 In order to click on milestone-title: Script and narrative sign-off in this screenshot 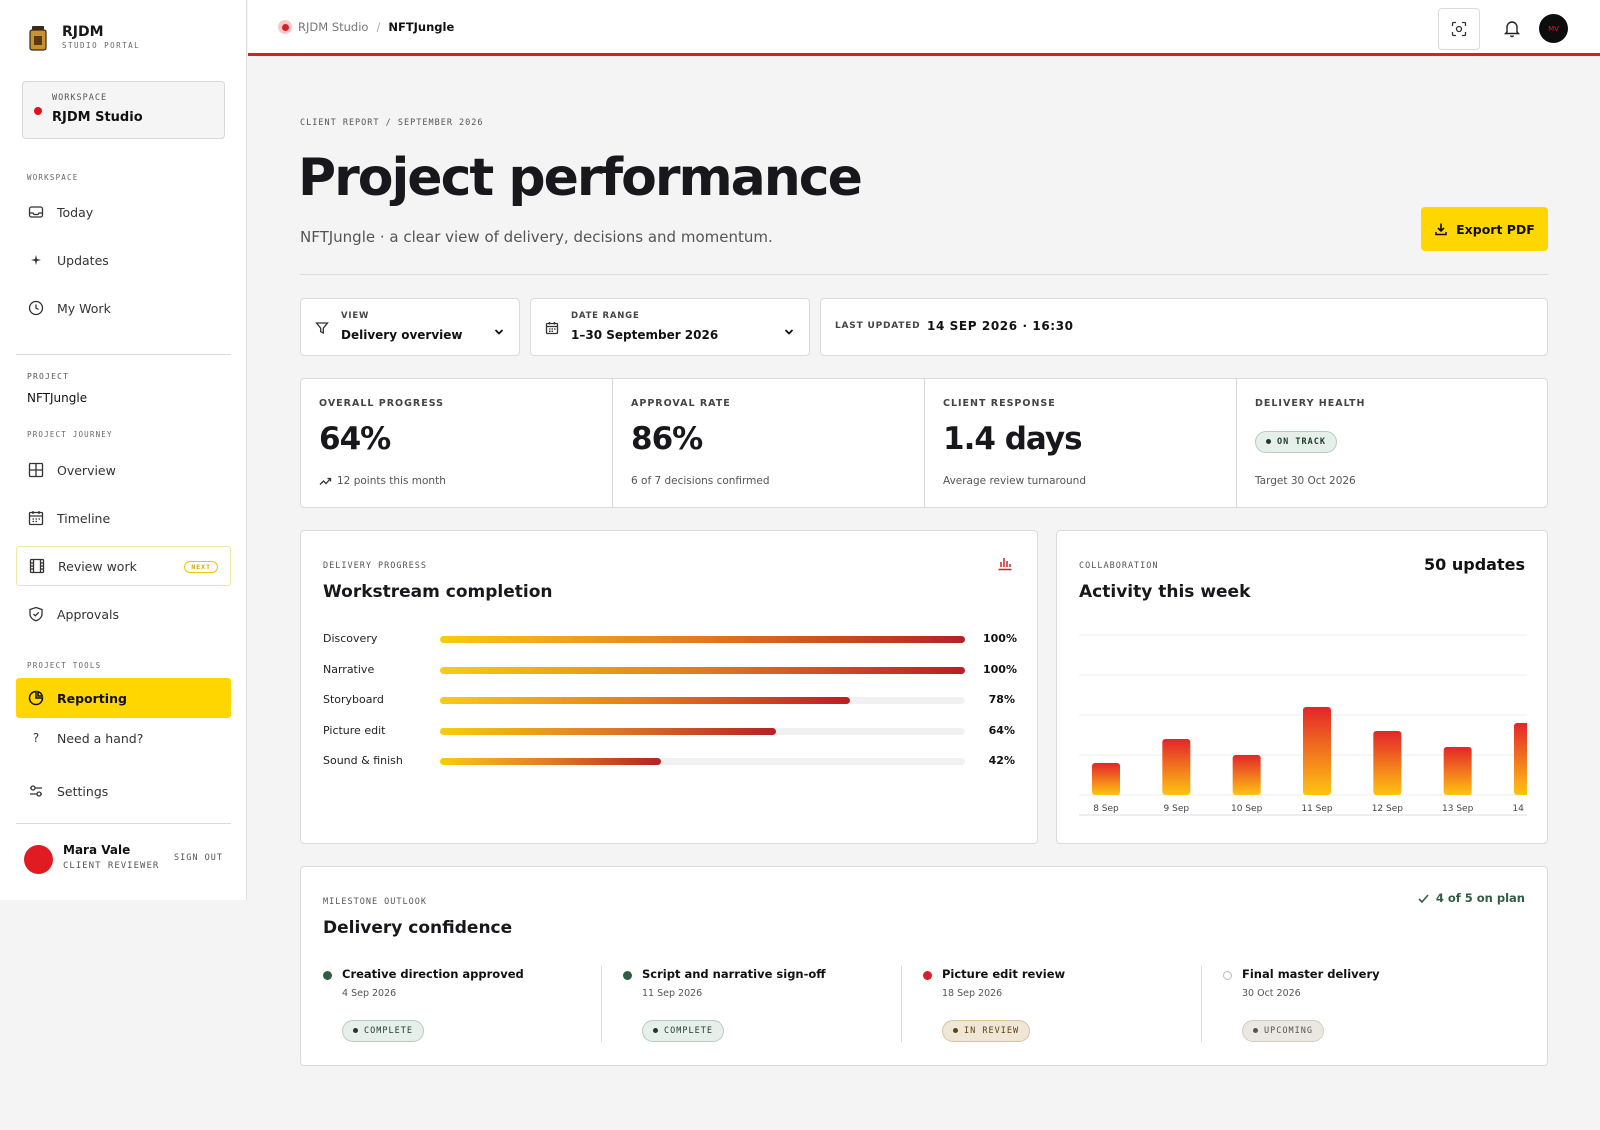, I will do `click(734, 974)`.